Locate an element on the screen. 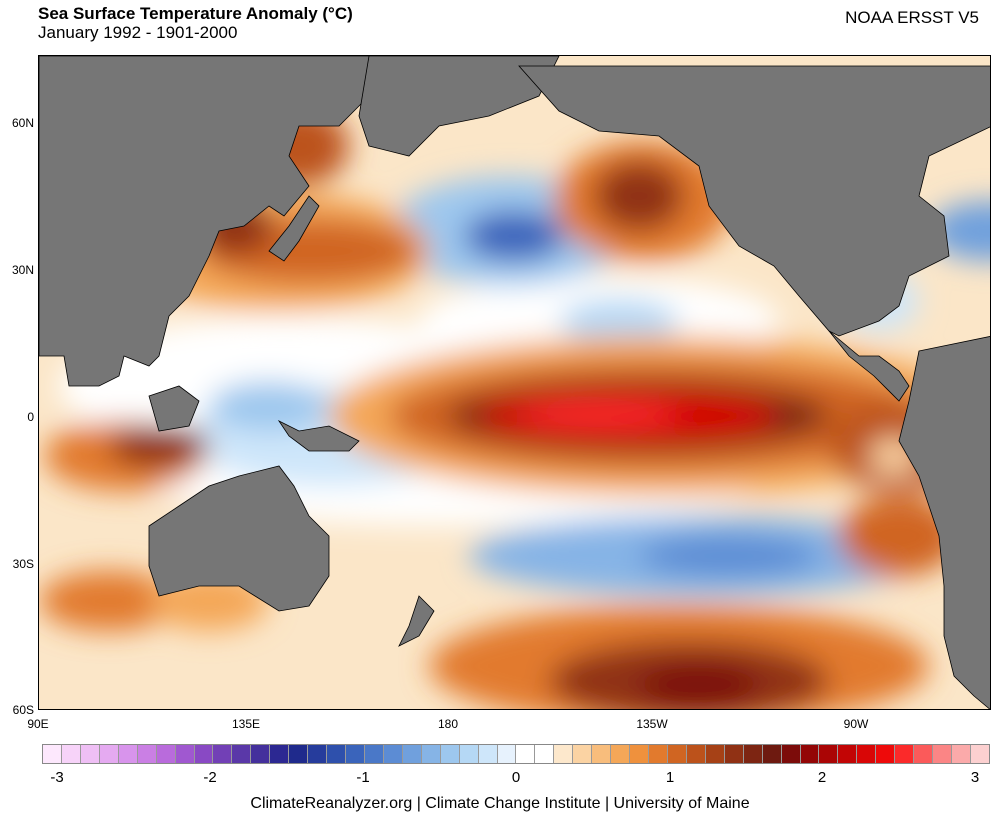  lon-tick-135e: 135E is located at coordinates (246, 724).